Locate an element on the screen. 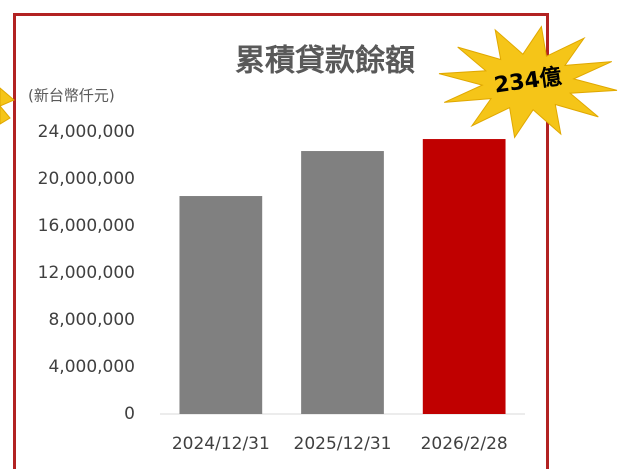  chart-title: 累積貸款餘額 is located at coordinates (325, 61).